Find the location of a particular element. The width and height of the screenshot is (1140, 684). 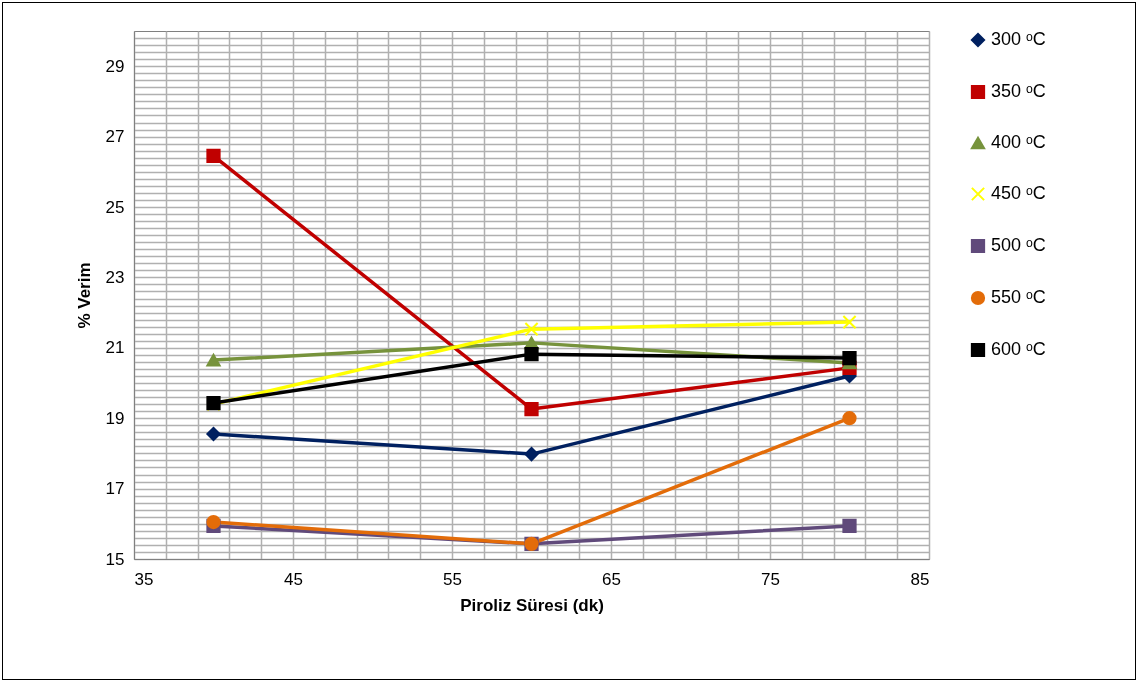

y-tick-label: 15 is located at coordinates (115, 559).